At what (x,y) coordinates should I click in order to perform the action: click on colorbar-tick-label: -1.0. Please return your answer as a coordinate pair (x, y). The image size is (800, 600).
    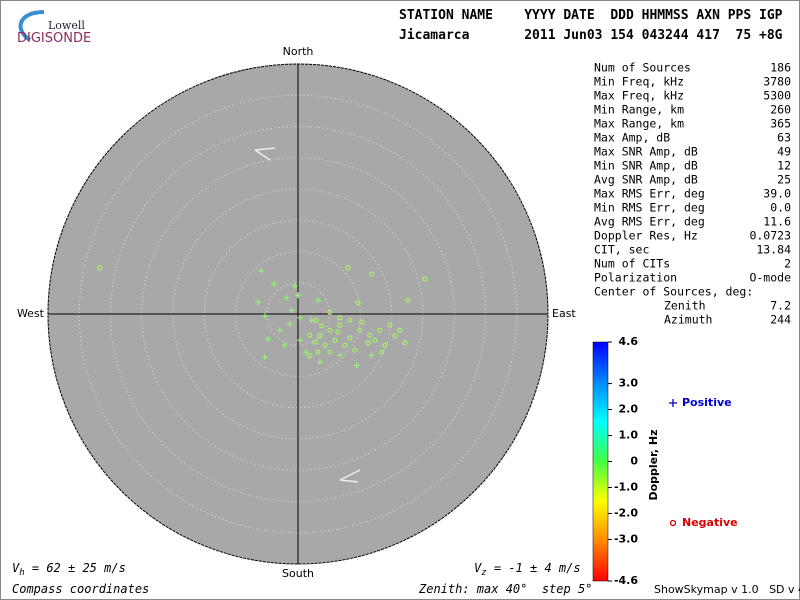
    Looking at the image, I should click on (626, 486).